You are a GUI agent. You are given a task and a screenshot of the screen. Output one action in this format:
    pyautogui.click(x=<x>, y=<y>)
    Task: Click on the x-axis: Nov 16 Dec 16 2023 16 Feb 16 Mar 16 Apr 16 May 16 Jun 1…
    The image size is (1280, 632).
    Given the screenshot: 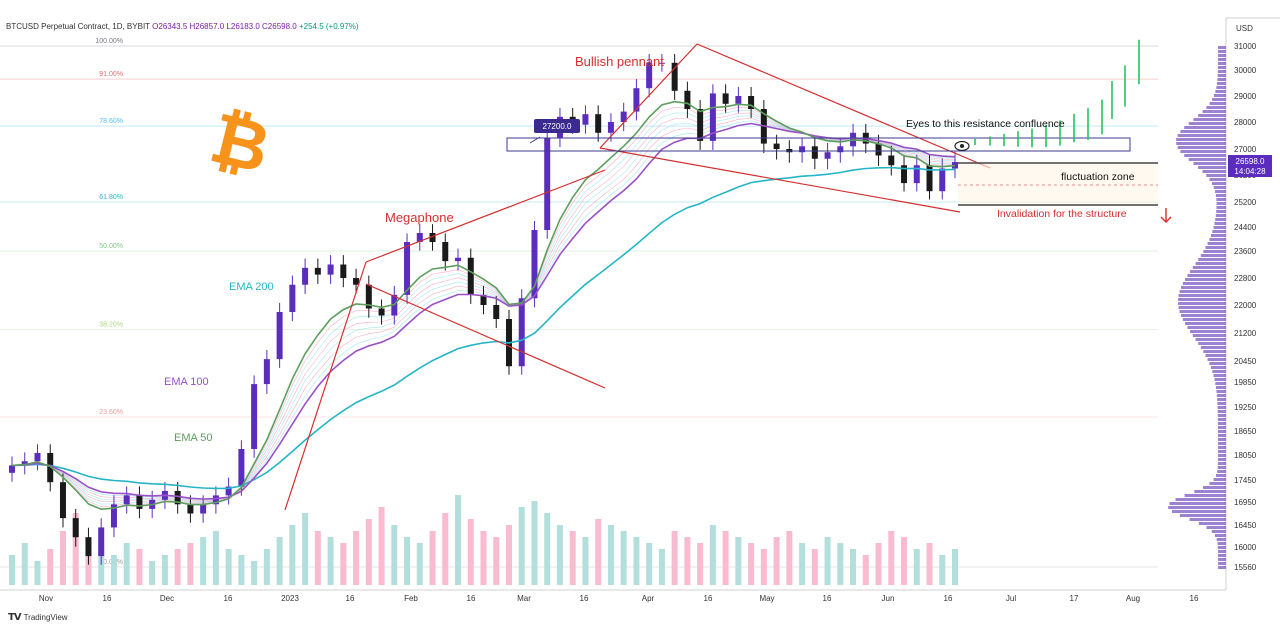 What is the action you would take?
    pyautogui.click(x=619, y=598)
    